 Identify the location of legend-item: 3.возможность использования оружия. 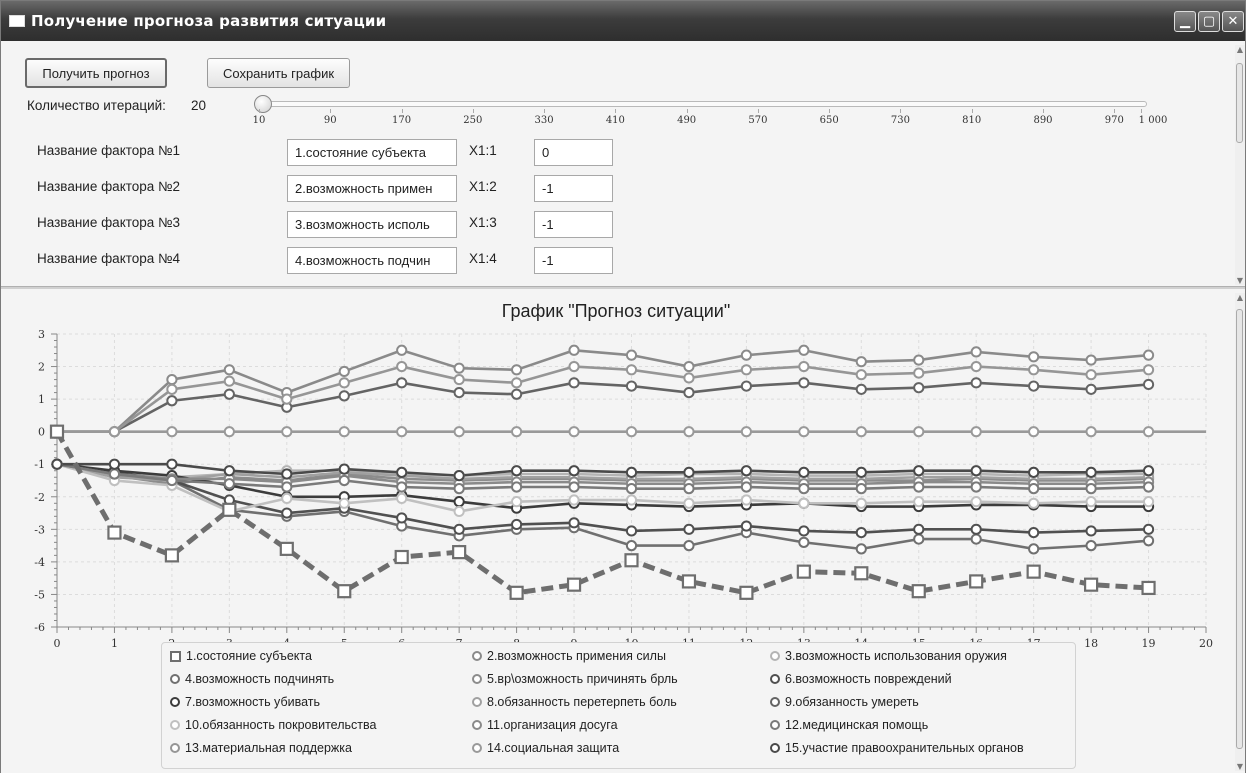
(888, 656).